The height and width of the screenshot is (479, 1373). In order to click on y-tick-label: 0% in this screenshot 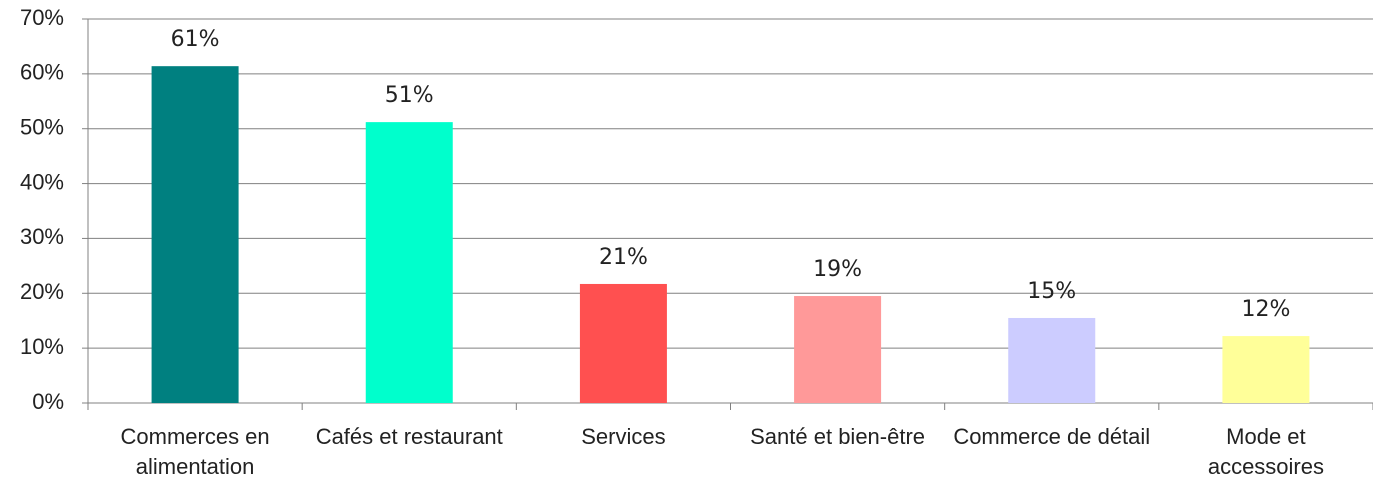, I will do `click(48, 401)`.